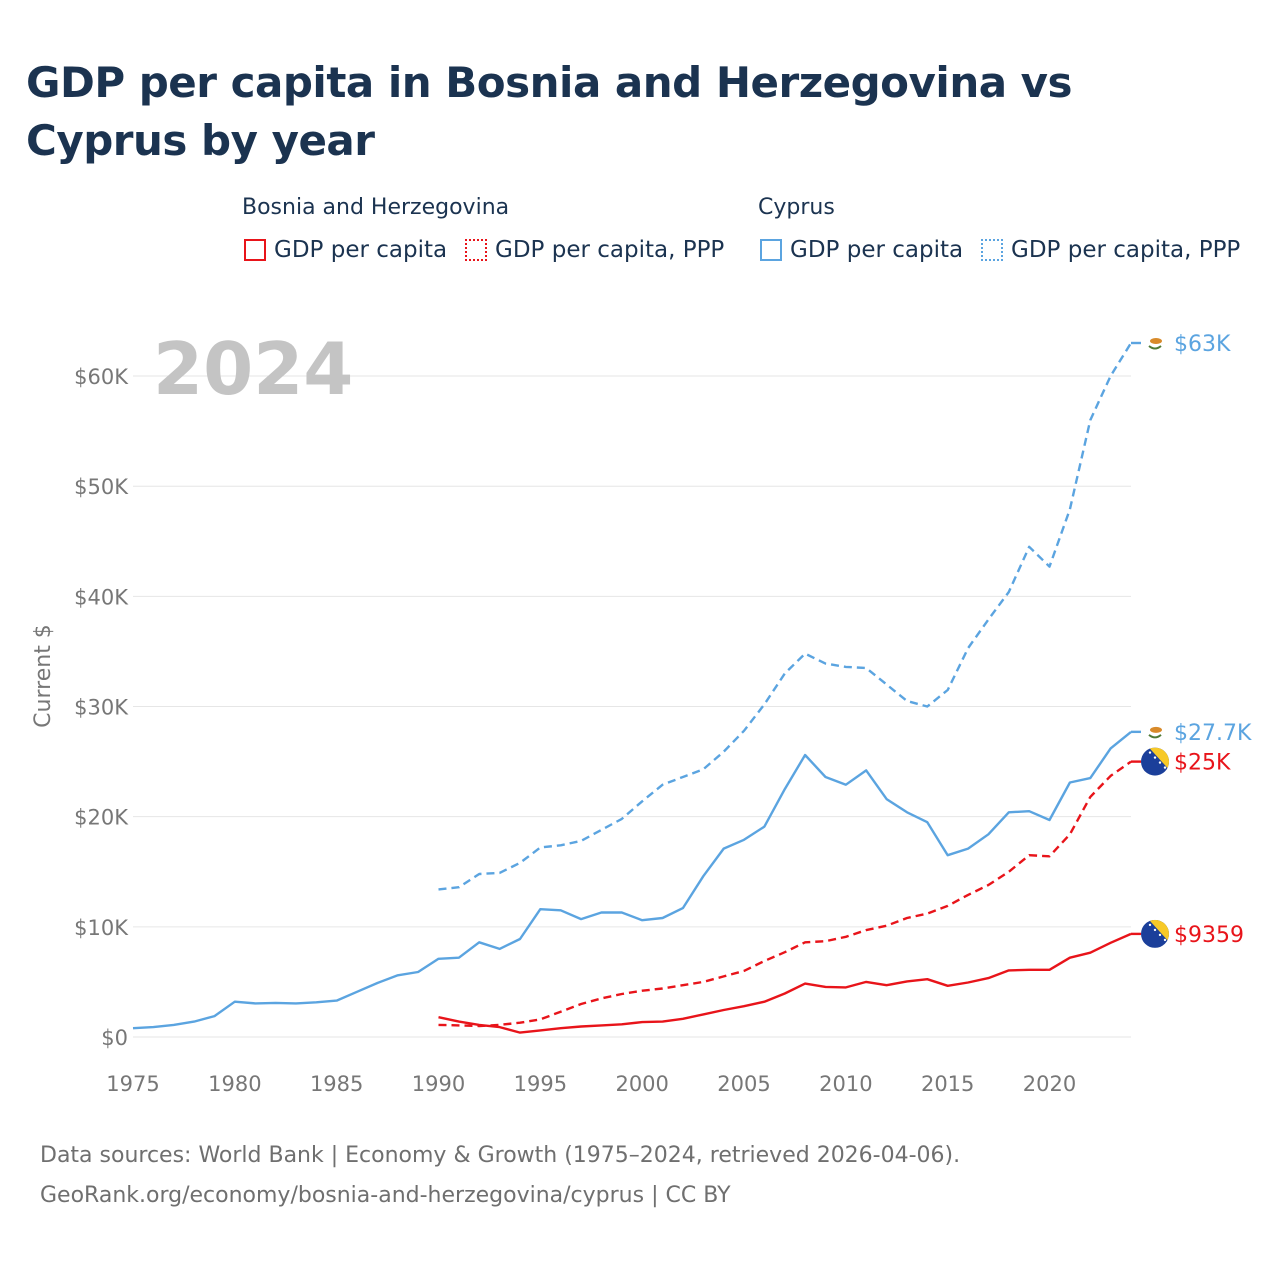  Describe the element at coordinates (796, 207) in the screenshot. I see `legend-group-cyprus: Cyprus` at that location.